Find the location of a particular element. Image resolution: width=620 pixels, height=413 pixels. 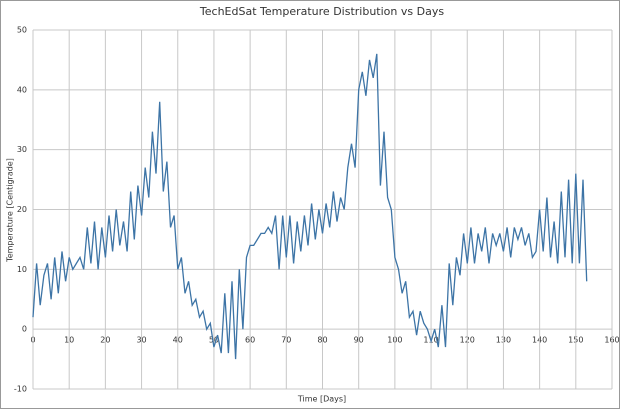

y-tick-label: 50 is located at coordinates (22, 30).